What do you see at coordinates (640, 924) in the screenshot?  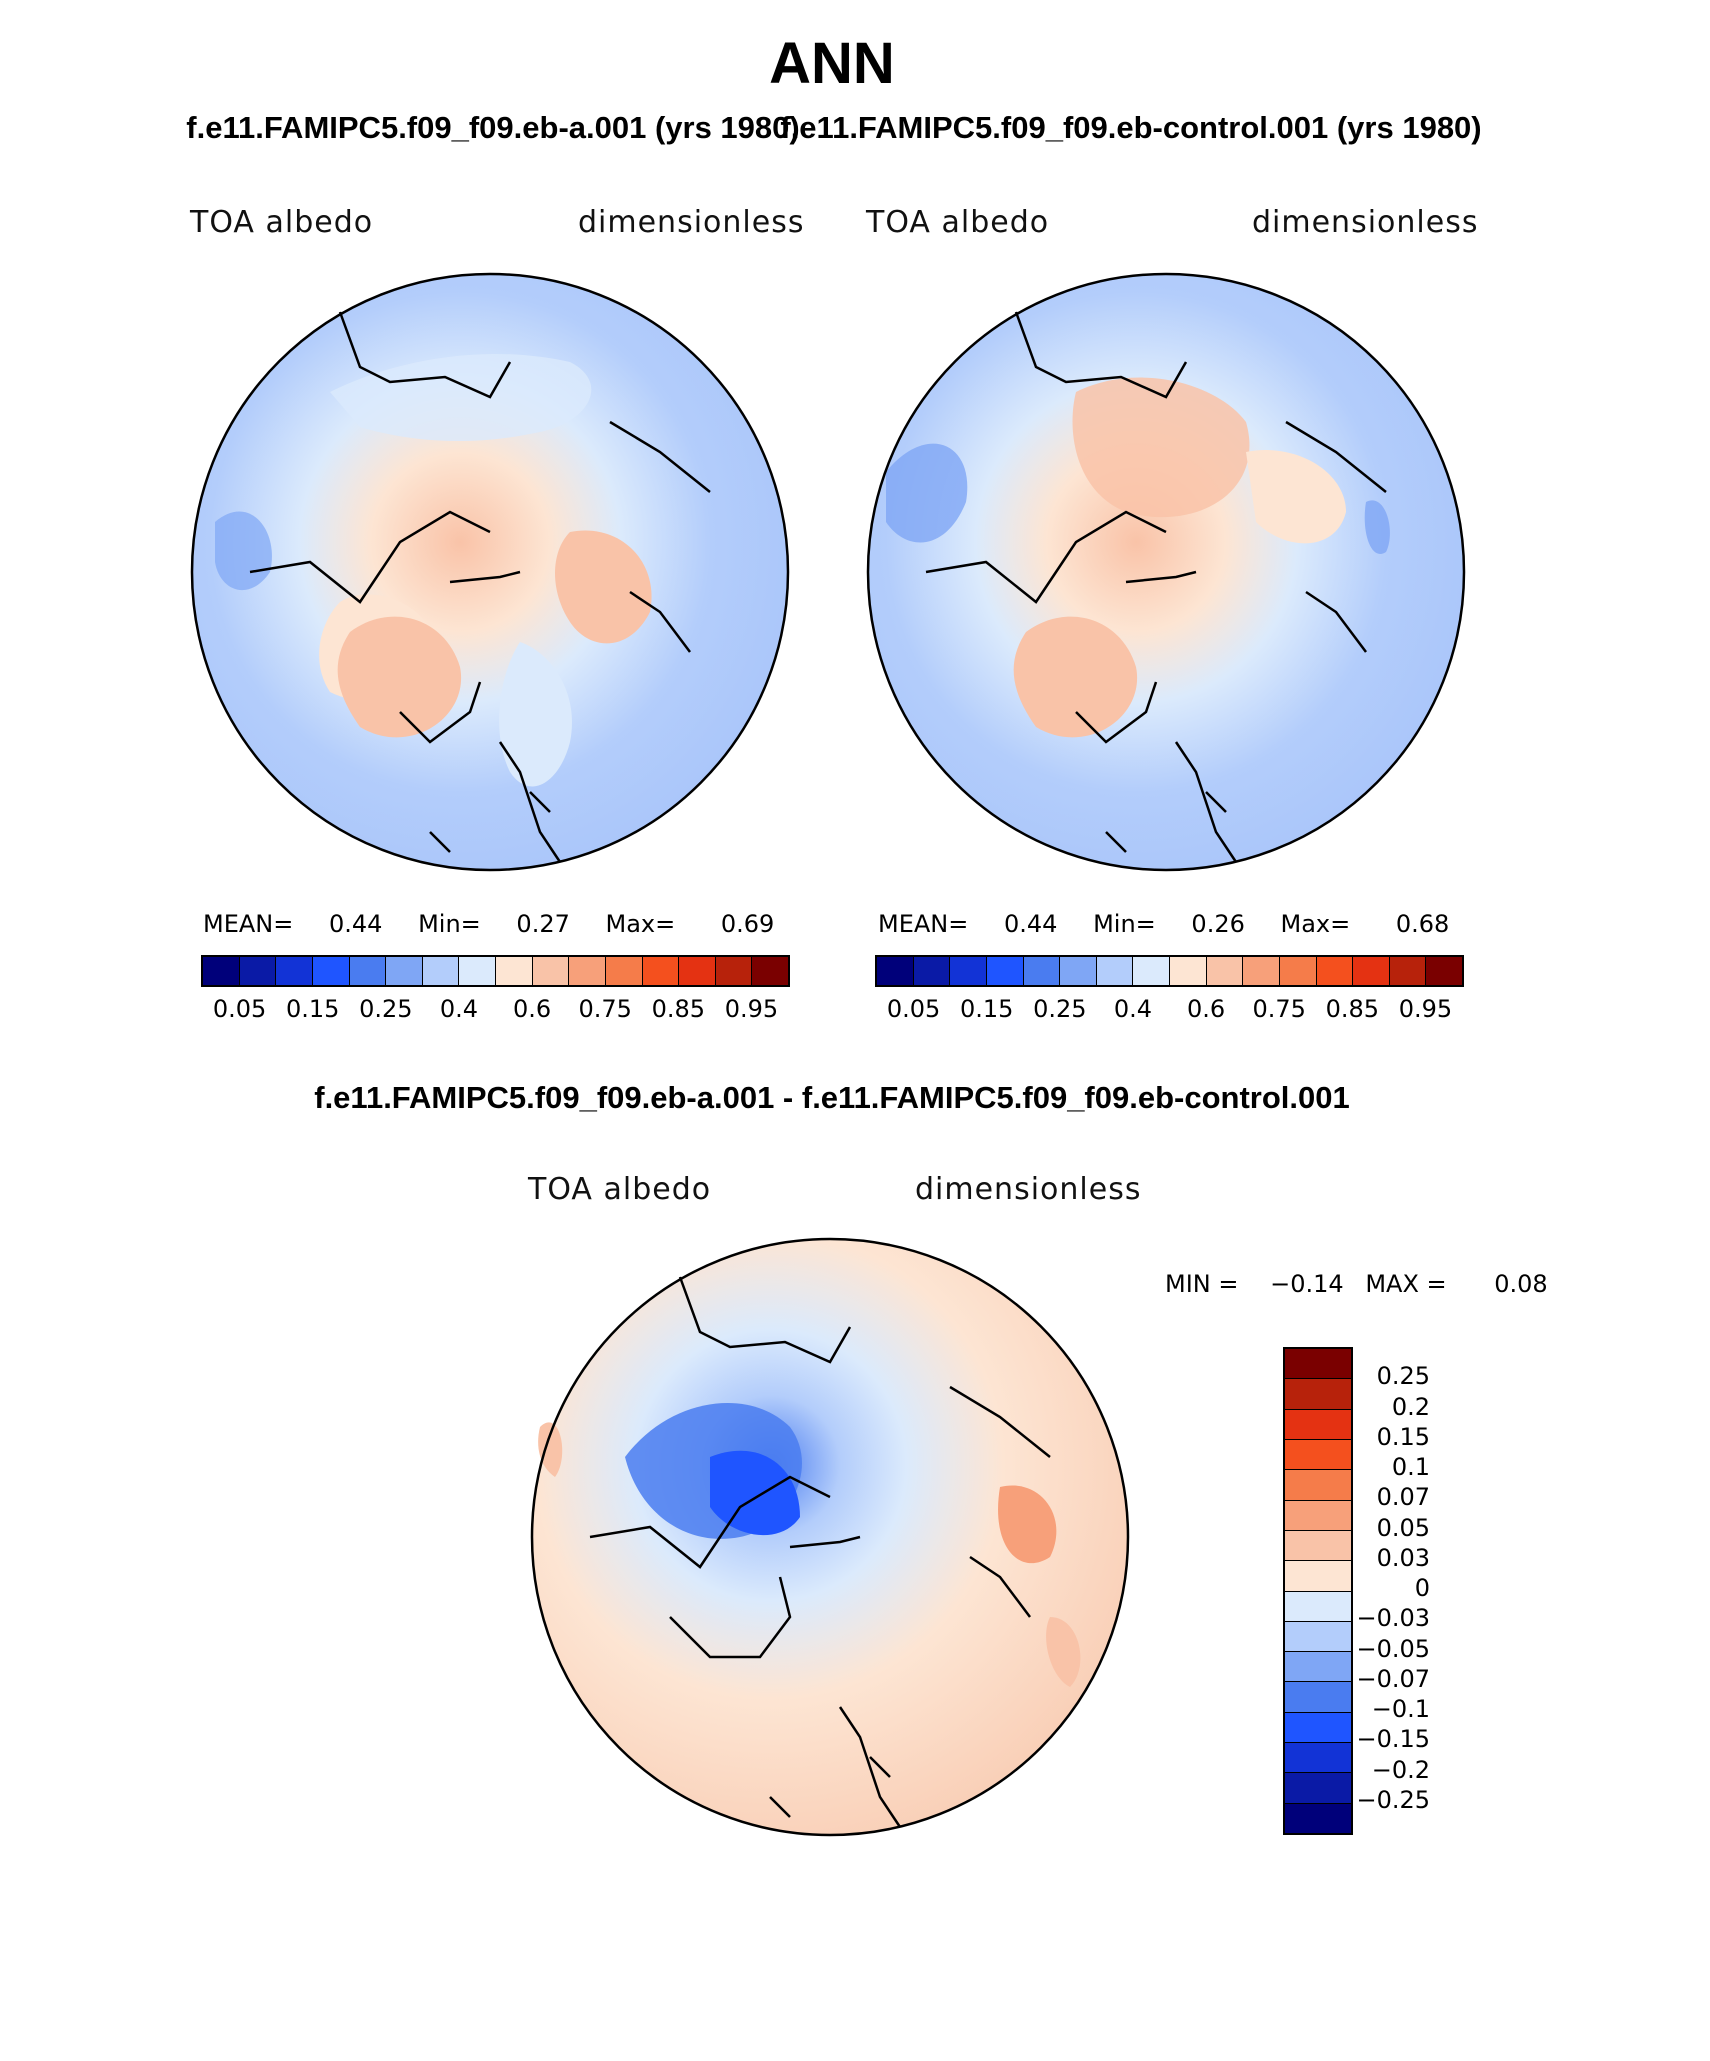 I see `left-max-label: Max=` at bounding box center [640, 924].